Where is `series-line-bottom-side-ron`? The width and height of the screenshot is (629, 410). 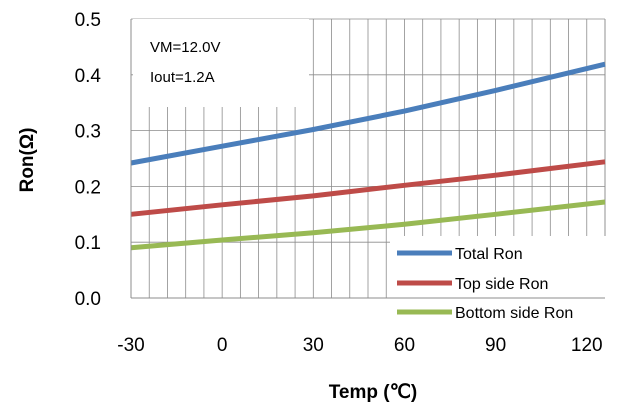
series-line-bottom-side-ron is located at coordinates (368, 225).